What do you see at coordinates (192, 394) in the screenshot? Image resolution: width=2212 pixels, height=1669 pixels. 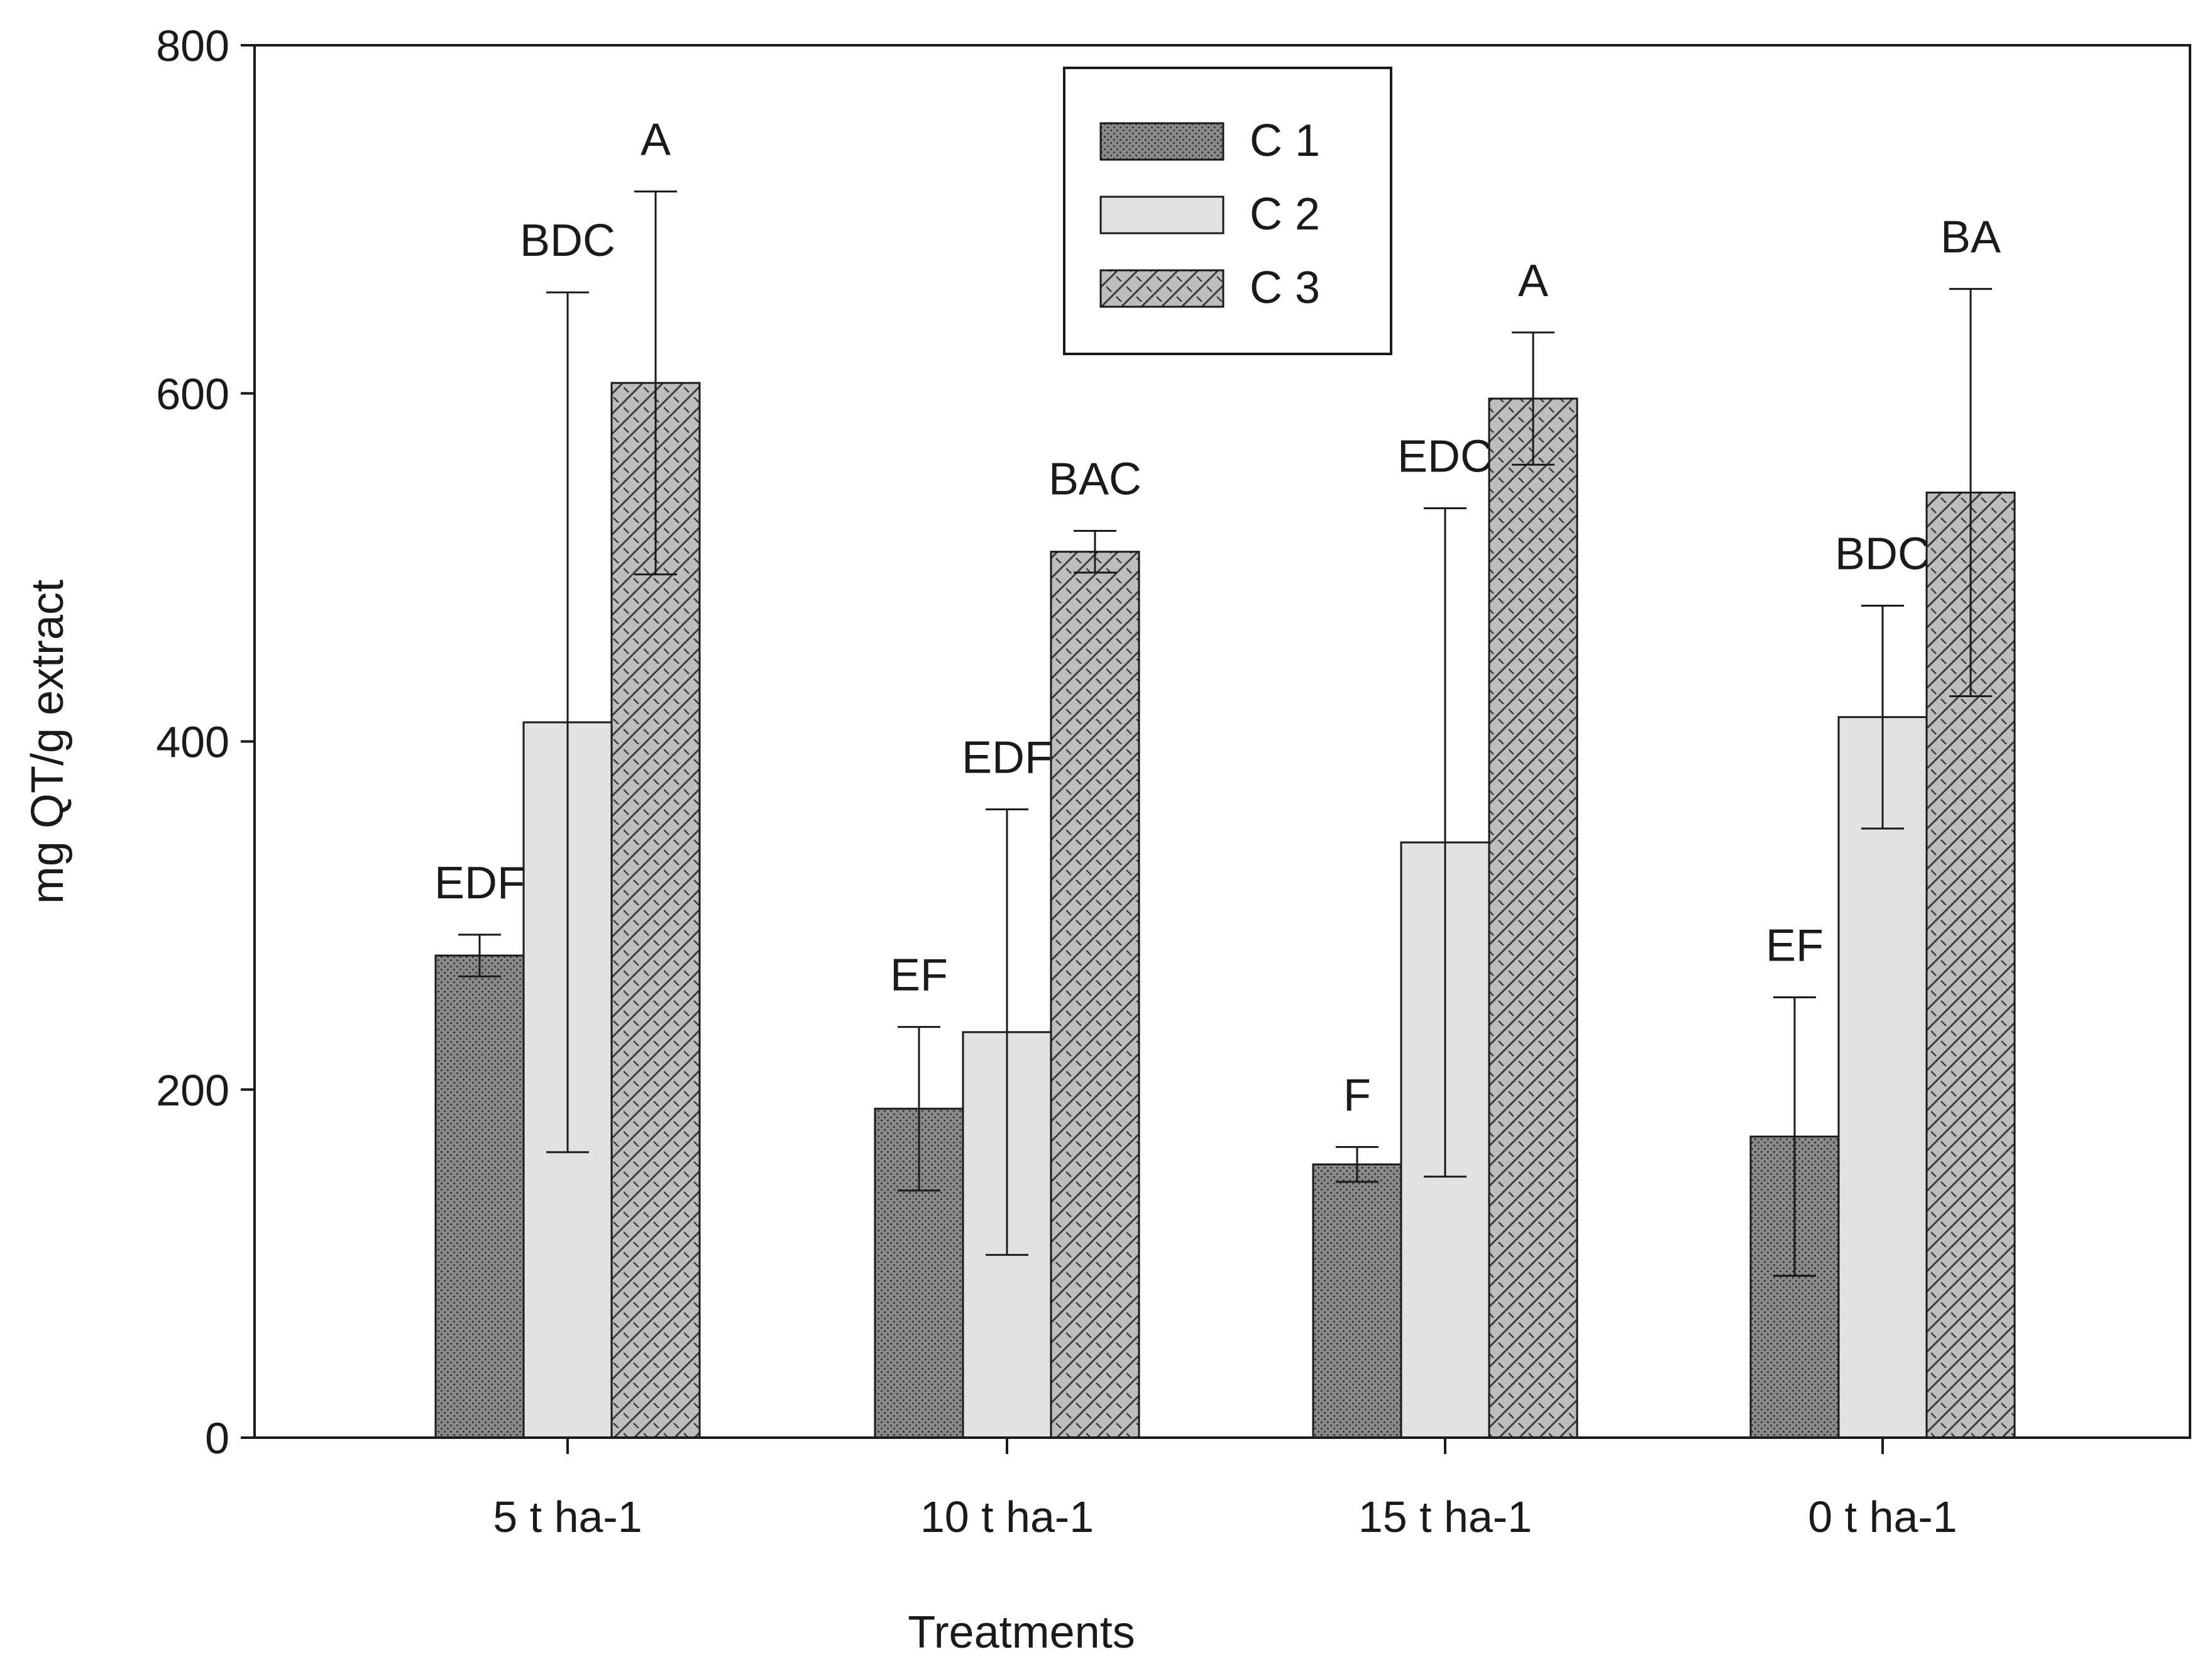 I see `y-tick-label-3: 600` at bounding box center [192, 394].